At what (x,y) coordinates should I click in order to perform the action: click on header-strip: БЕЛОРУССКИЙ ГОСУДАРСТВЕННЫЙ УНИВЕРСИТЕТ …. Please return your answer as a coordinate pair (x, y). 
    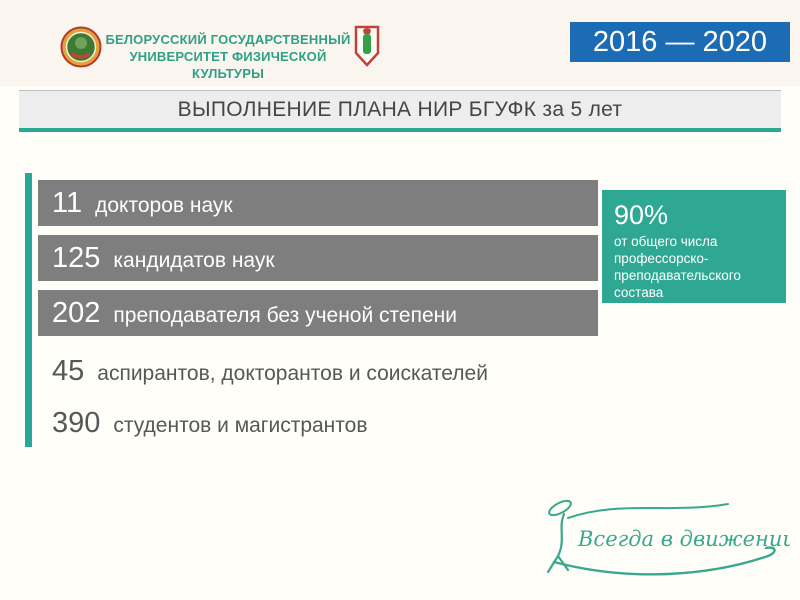
    Looking at the image, I should click on (400, 43).